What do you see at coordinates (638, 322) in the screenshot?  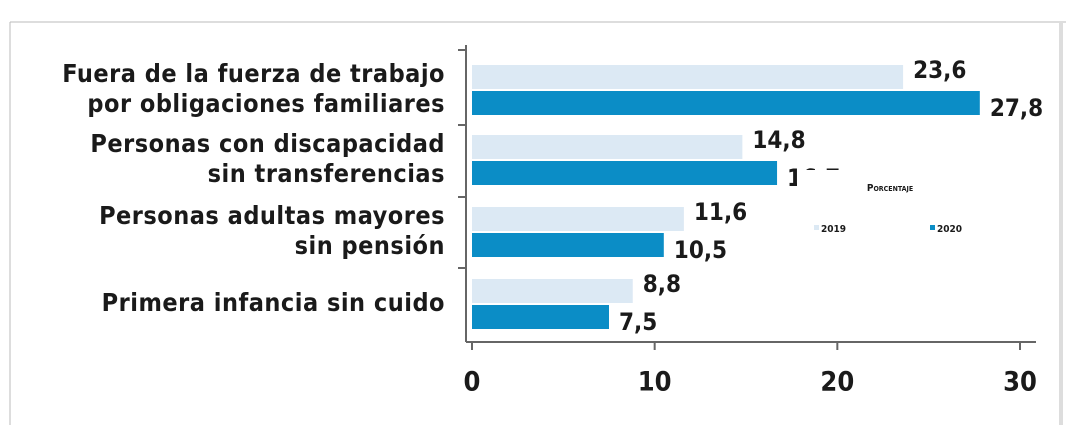 I see `value-label: 7,5` at bounding box center [638, 322].